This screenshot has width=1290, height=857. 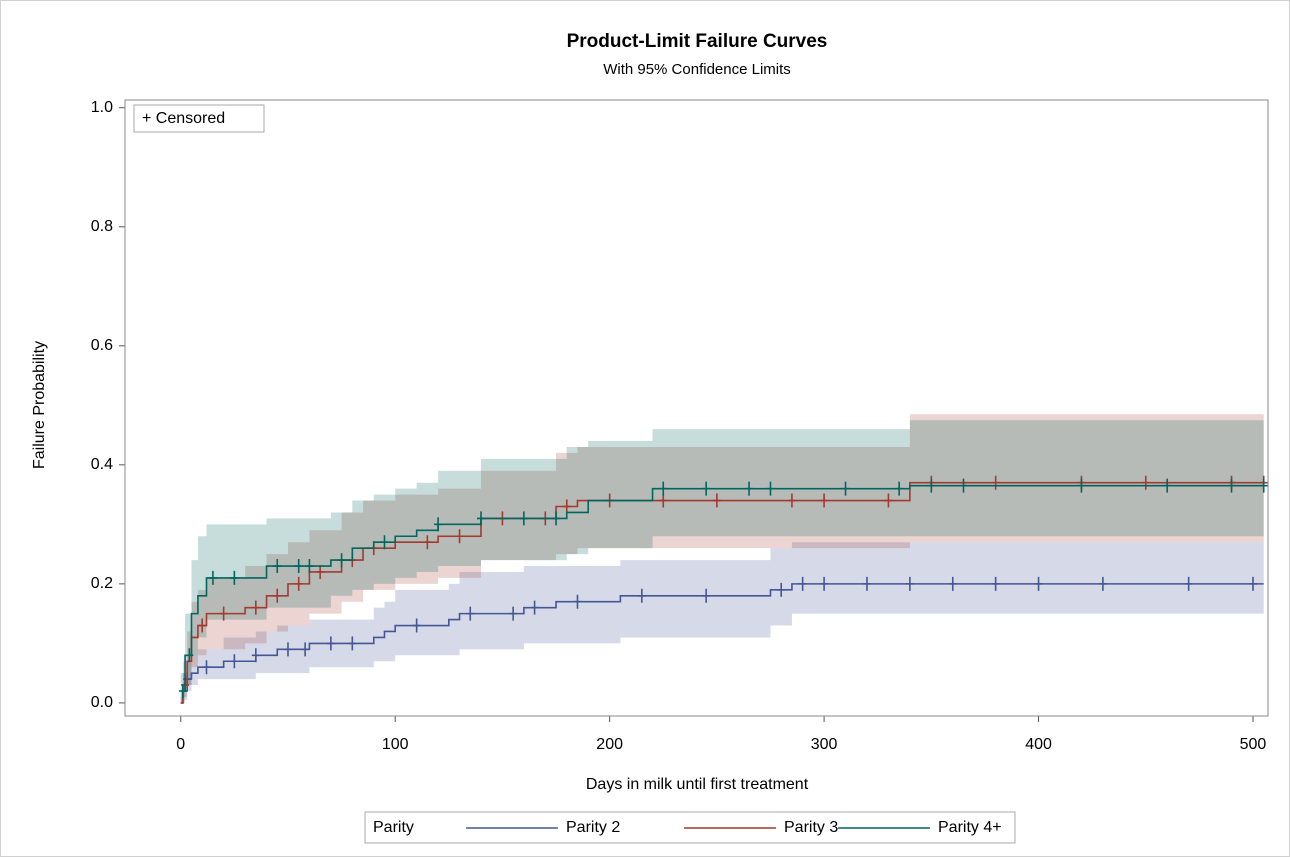 I want to click on y-axis-label: Failure Probability, so click(x=39, y=405).